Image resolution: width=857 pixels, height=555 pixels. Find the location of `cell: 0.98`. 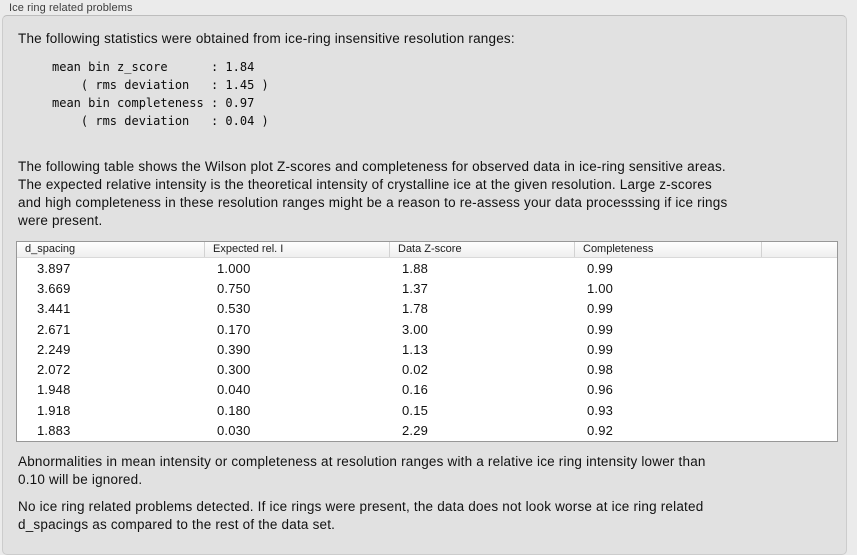

cell: 0.98 is located at coordinates (600, 370).